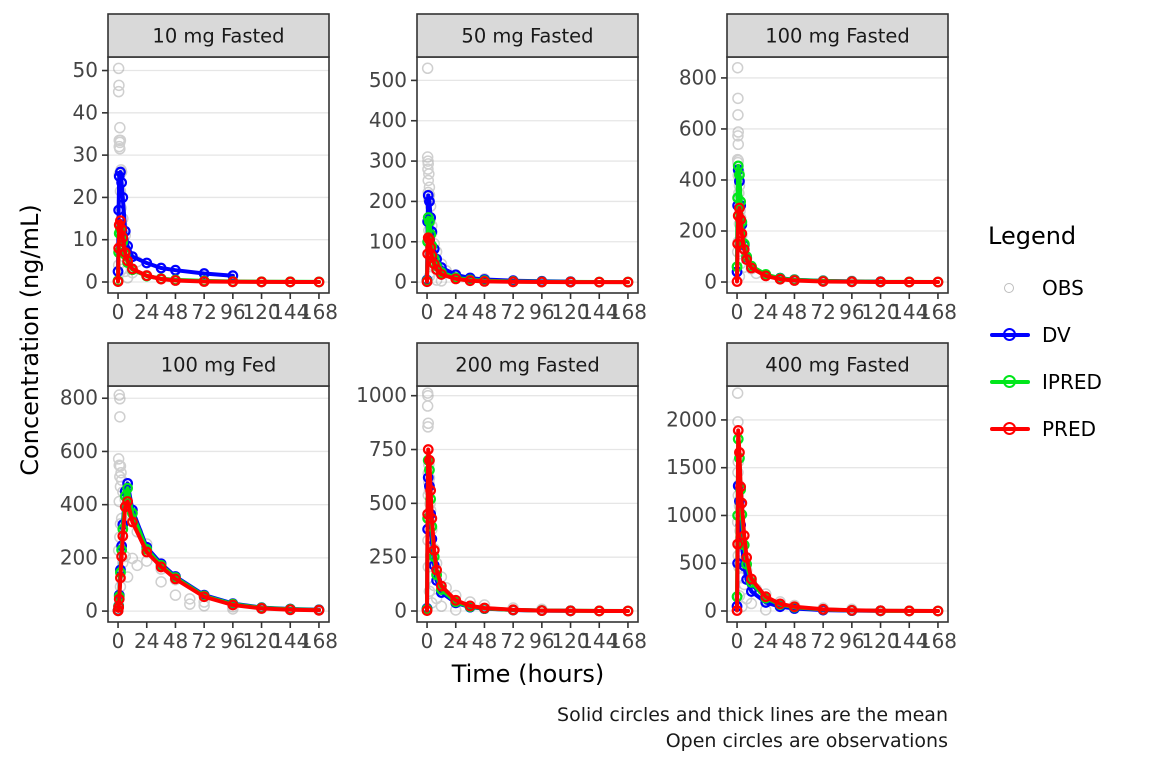  I want to click on y-tick-label: 2000, so click(691, 419).